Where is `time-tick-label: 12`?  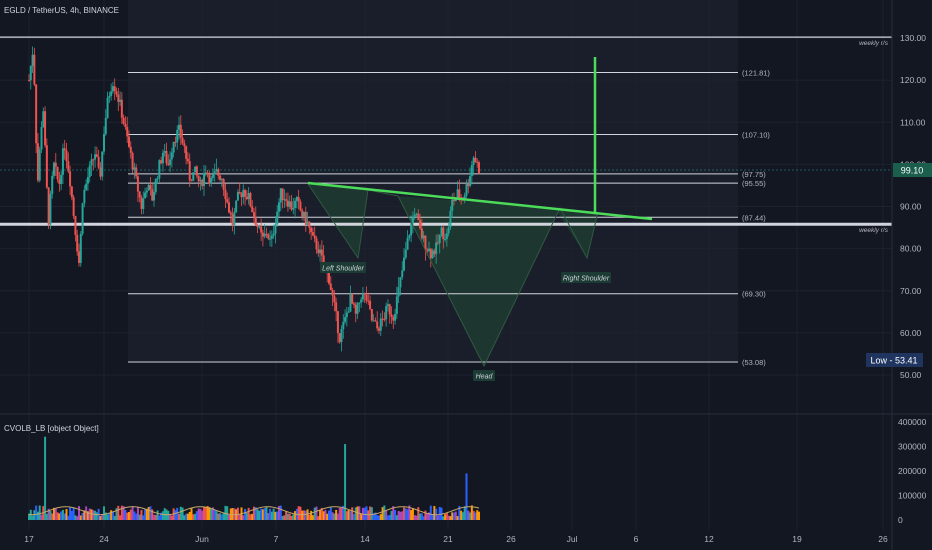
time-tick-label: 12 is located at coordinates (709, 539).